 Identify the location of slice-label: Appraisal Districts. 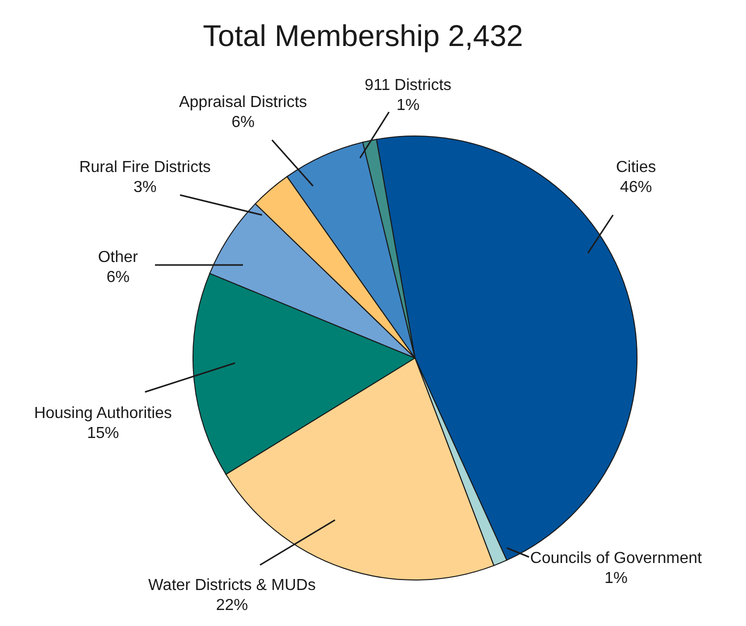
(243, 102).